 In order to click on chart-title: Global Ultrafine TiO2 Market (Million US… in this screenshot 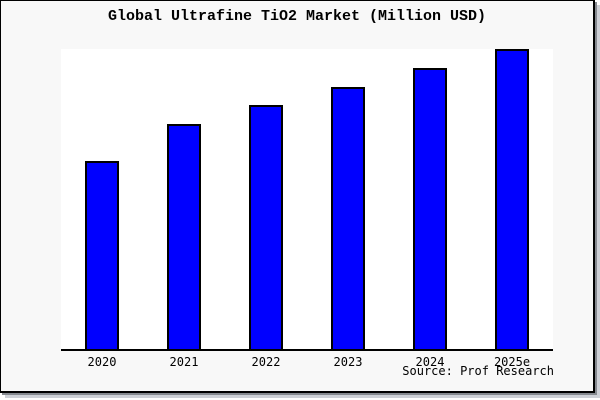, I will do `click(297, 16)`.